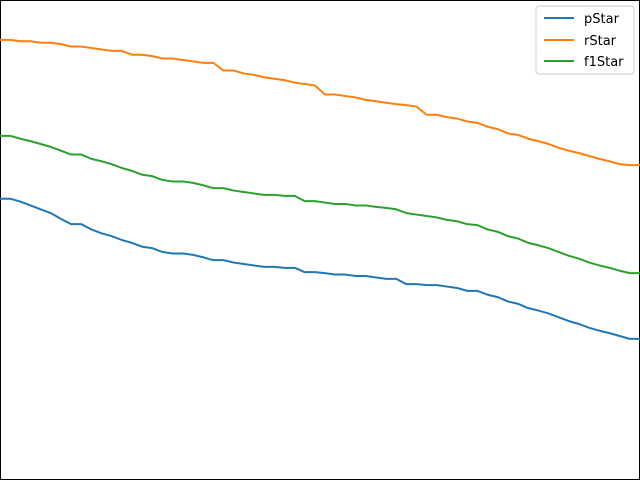 This screenshot has width=640, height=480. I want to click on legend-box, so click(585, 40).